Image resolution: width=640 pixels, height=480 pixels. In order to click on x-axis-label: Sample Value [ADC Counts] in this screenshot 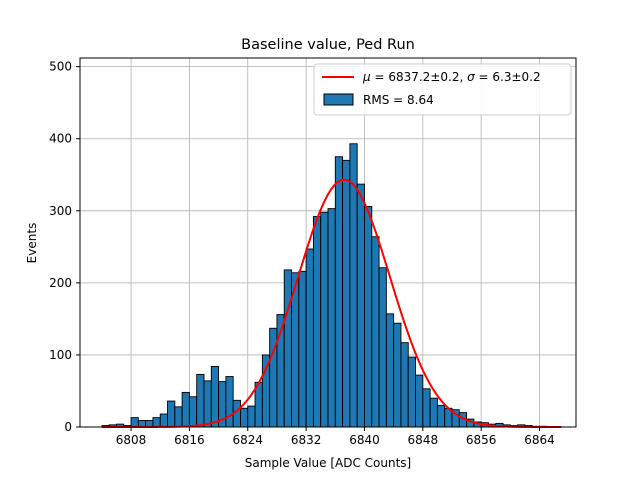, I will do `click(328, 463)`.